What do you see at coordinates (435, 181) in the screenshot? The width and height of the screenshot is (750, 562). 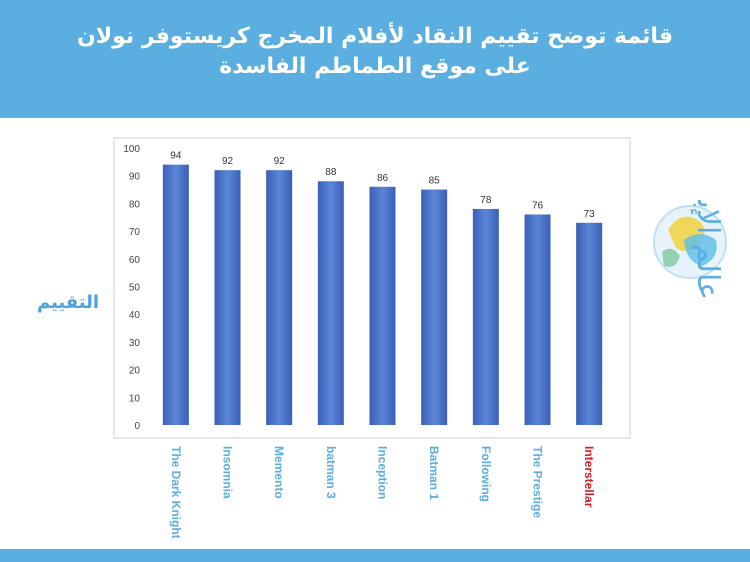 I see `data-label: 85` at bounding box center [435, 181].